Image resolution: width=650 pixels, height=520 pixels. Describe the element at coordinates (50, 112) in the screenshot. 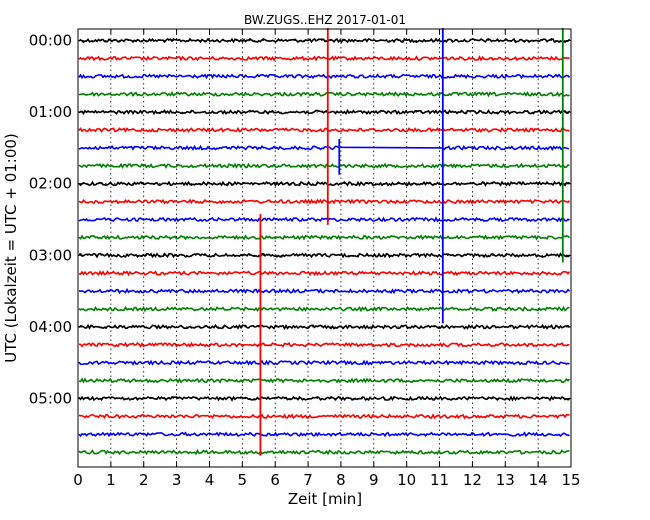

I see `y-tick-label: 01:00` at that location.